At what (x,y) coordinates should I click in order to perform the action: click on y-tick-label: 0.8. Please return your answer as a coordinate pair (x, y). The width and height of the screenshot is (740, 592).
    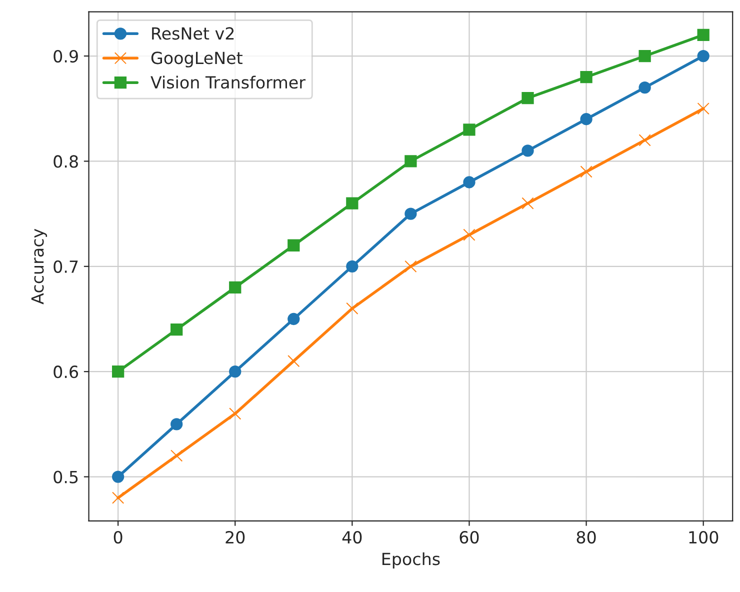
    Looking at the image, I should click on (66, 161).